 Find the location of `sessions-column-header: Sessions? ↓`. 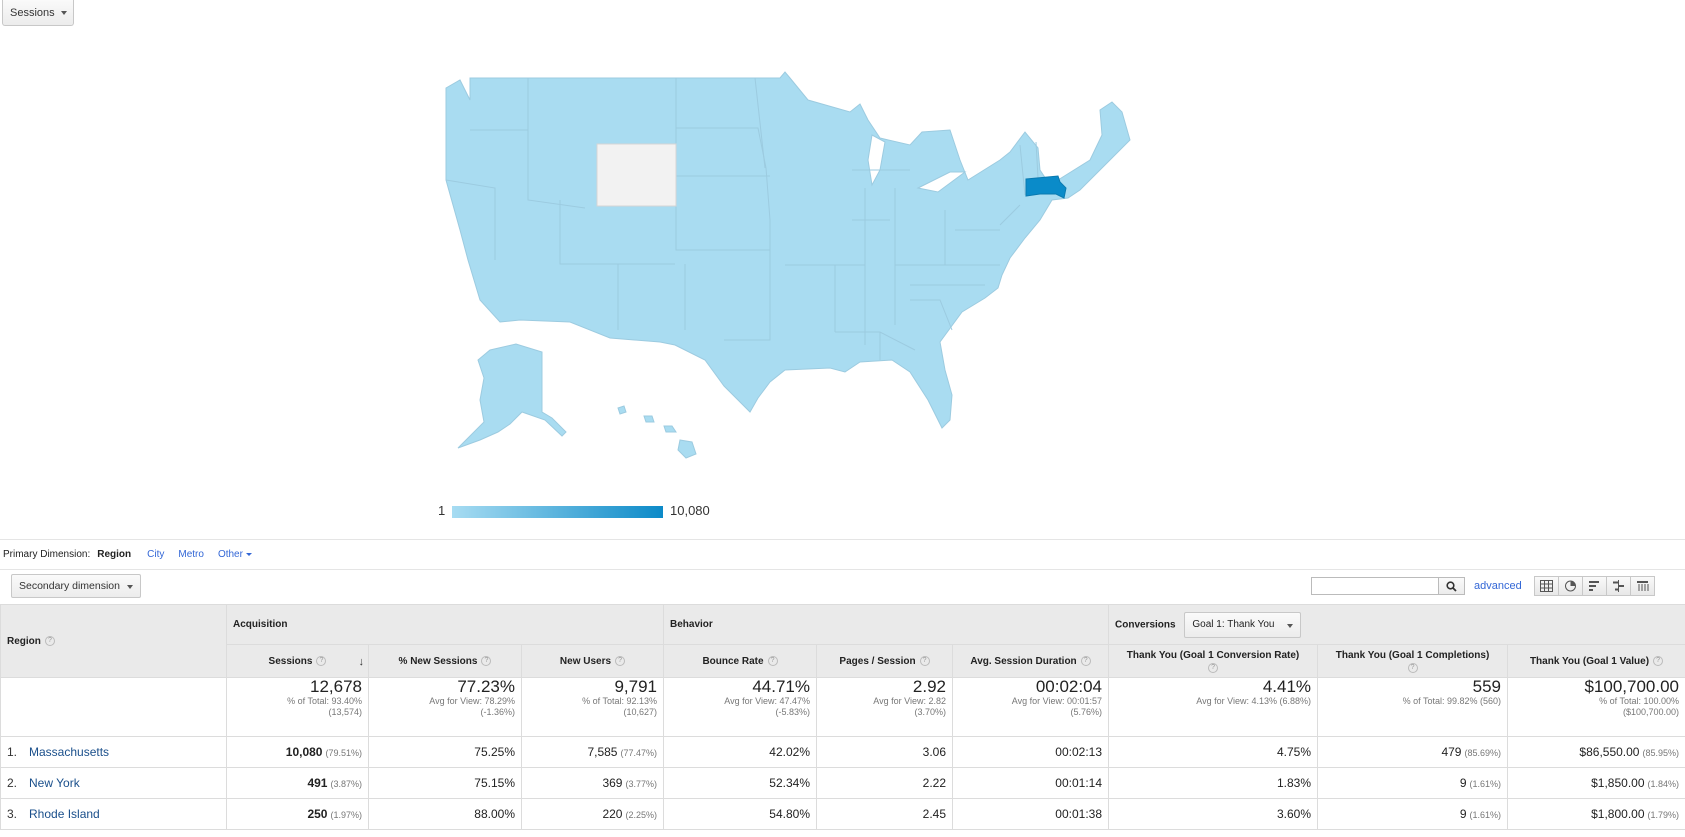

sessions-column-header: Sessions? ↓ is located at coordinates (297, 661).